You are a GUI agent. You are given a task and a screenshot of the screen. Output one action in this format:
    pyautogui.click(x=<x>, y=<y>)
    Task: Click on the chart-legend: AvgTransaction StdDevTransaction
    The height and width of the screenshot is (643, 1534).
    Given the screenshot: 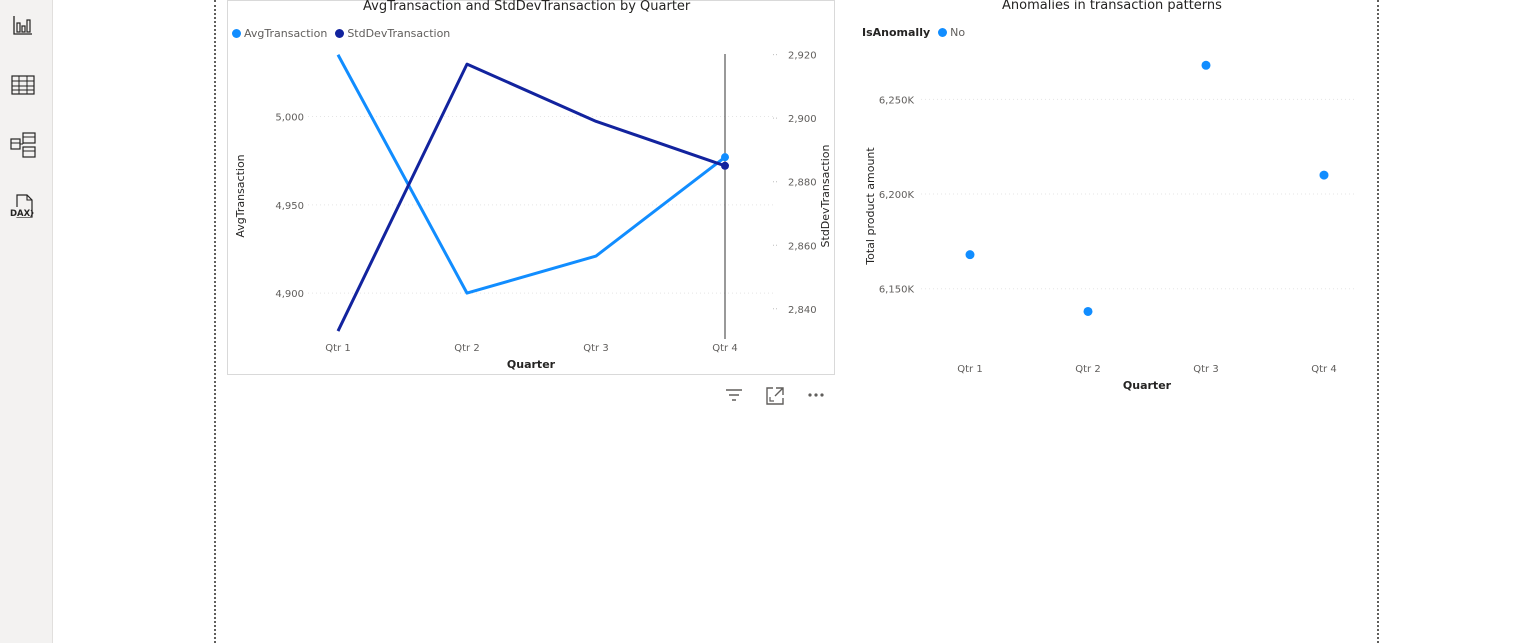 What is the action you would take?
    pyautogui.click(x=343, y=33)
    